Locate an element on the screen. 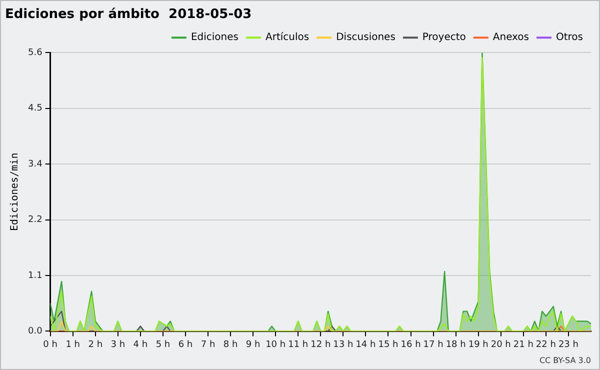  y-tick-label: 0.0 is located at coordinates (35, 331).